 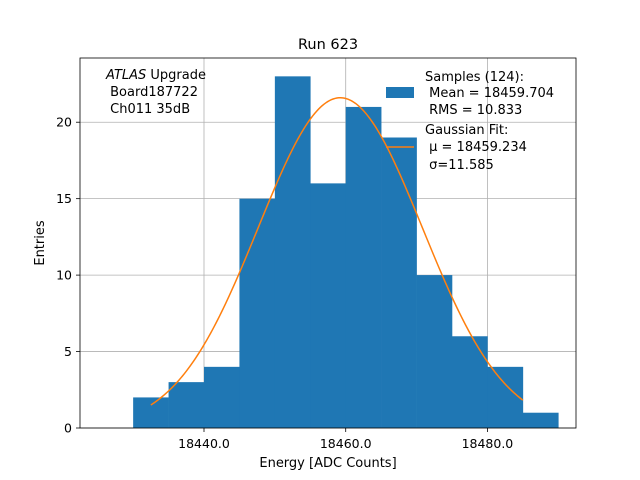 I want to click on y-tick-label: 20, so click(x=64, y=122).